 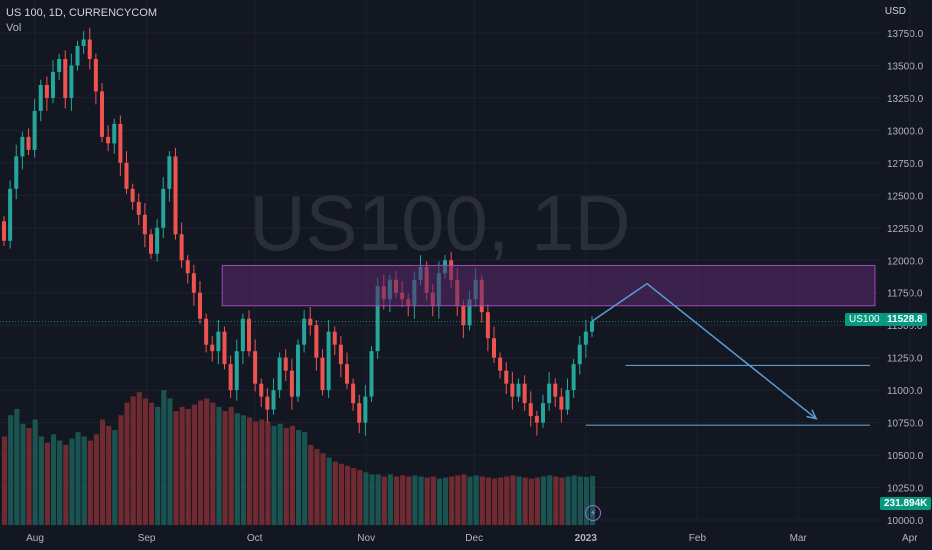 I want to click on x-tick-label: Aug, so click(x=35, y=538).